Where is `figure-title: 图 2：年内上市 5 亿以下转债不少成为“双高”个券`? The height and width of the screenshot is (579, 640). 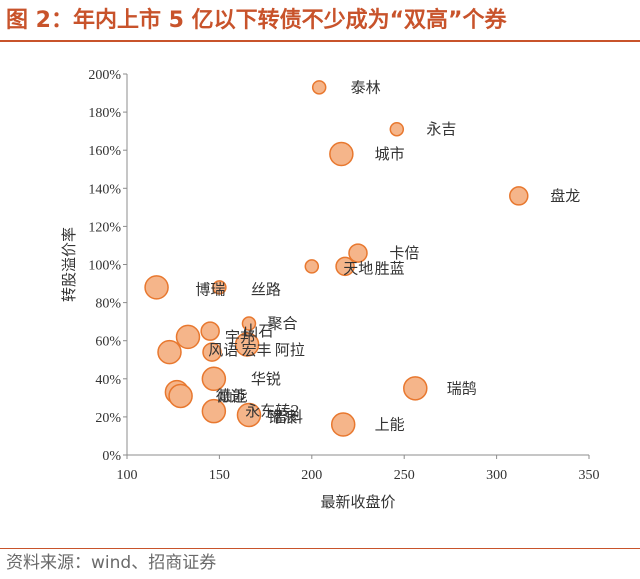
figure-title: 图 2：年内上市 5 亿以下转债不少成为“双高”个券 is located at coordinates (256, 20).